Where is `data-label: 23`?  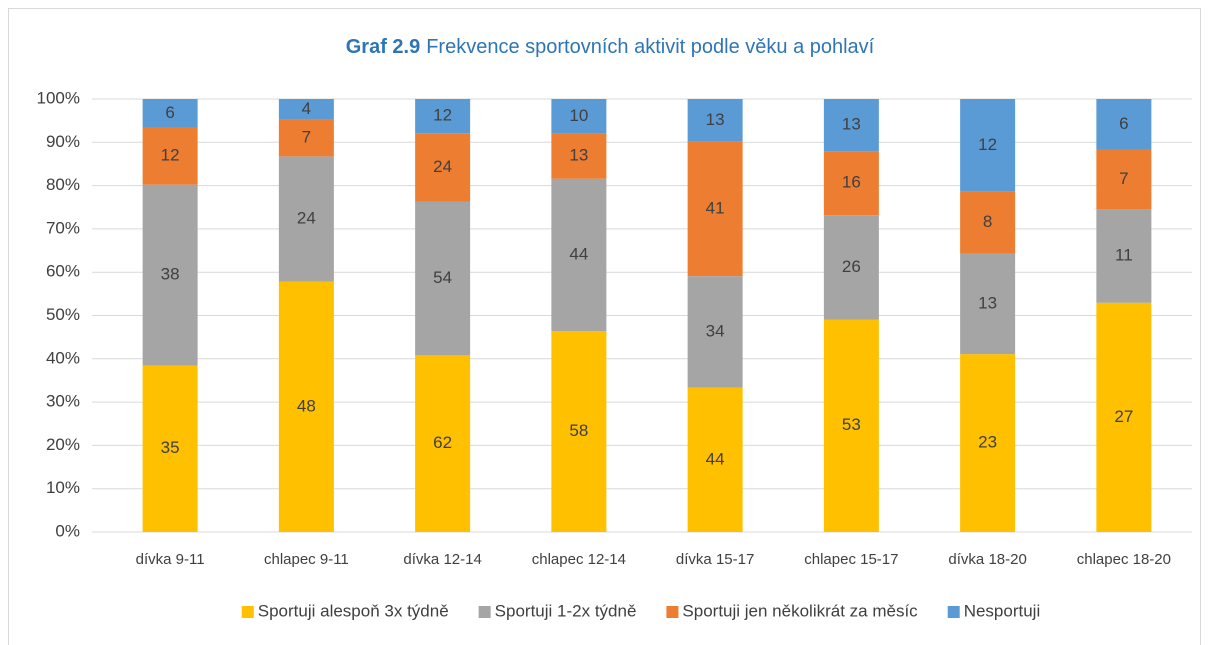
data-label: 23 is located at coordinates (987, 442).